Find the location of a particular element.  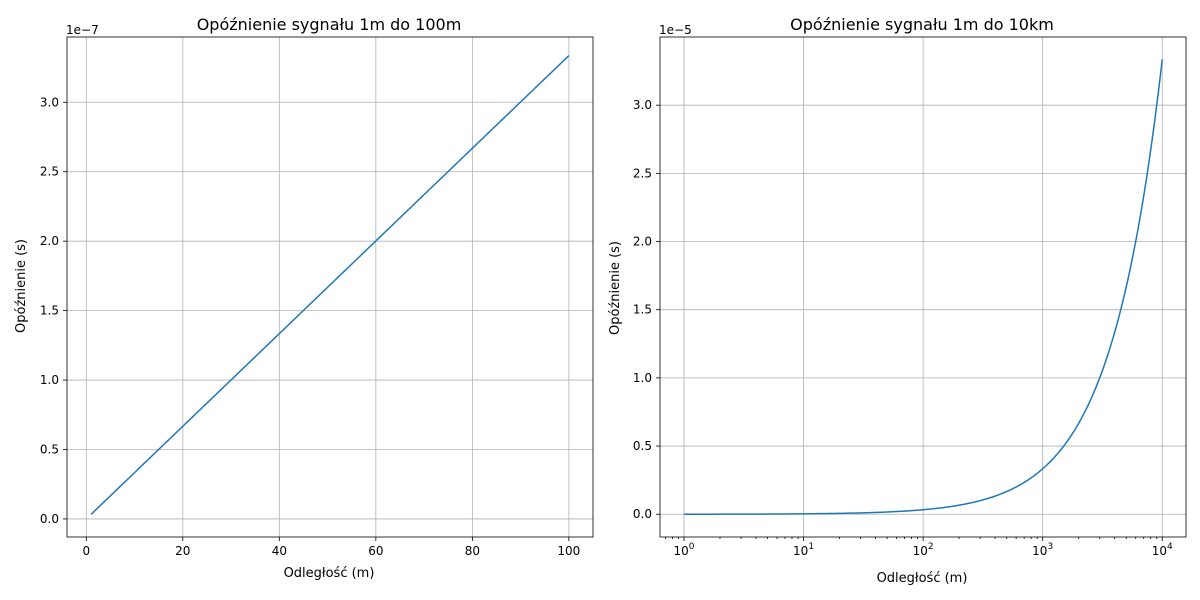

x-tick-label: 0 is located at coordinates (86, 551).